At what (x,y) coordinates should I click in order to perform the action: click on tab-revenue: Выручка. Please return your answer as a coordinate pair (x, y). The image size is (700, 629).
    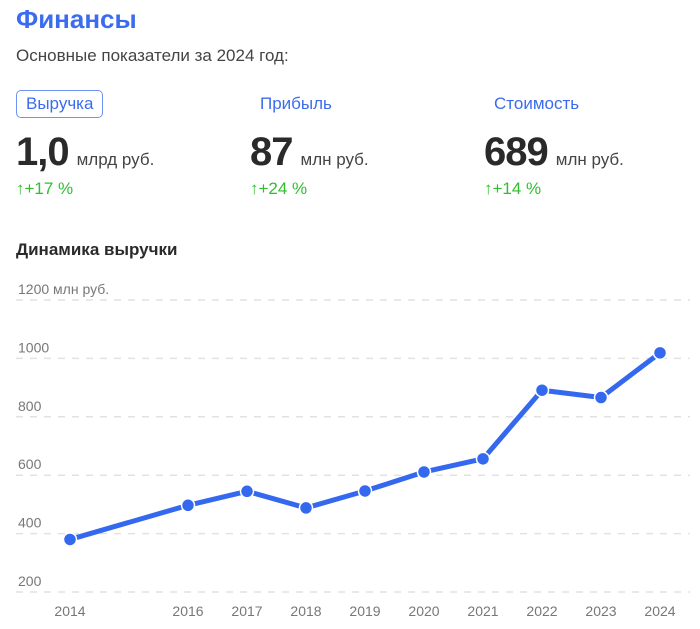
    Looking at the image, I should click on (60, 104).